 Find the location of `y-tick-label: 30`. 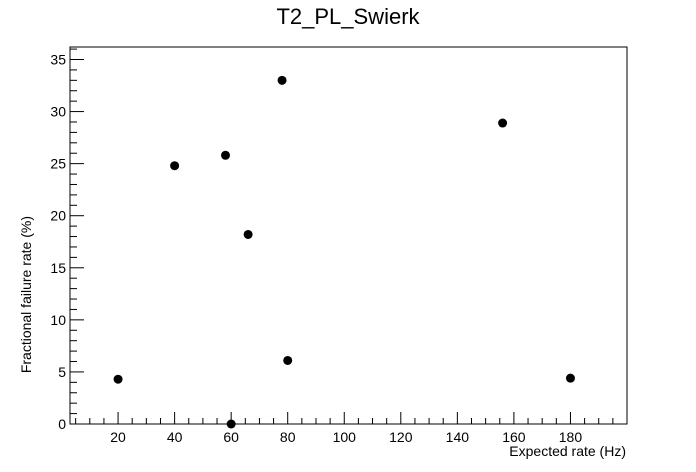

y-tick-label: 30 is located at coordinates (58, 112).